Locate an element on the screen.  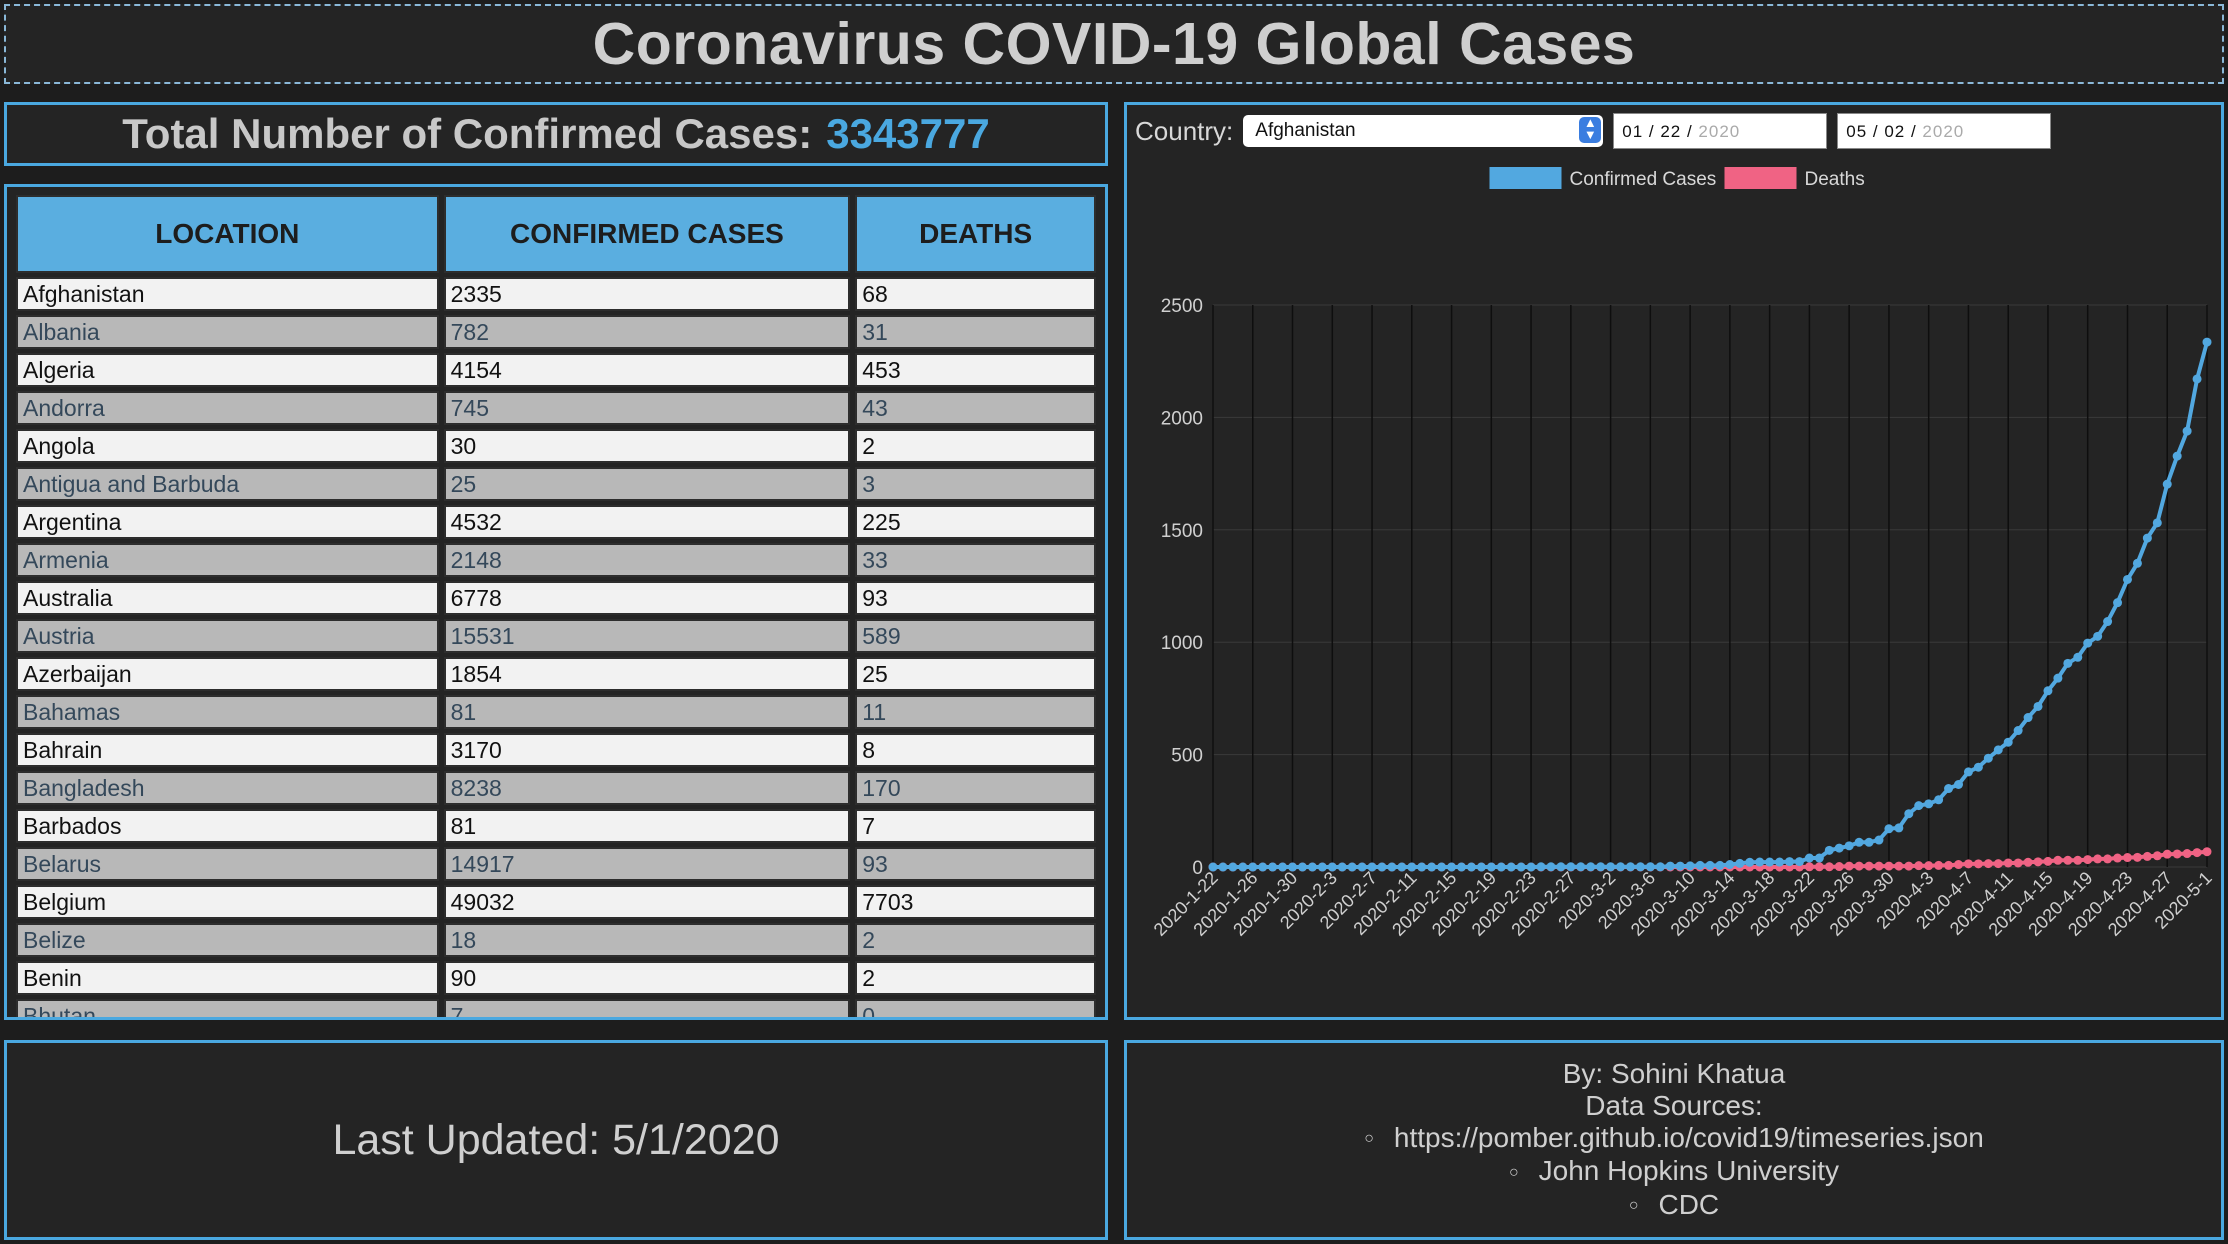
cell-deaths: 7703 is located at coordinates (975, 902).